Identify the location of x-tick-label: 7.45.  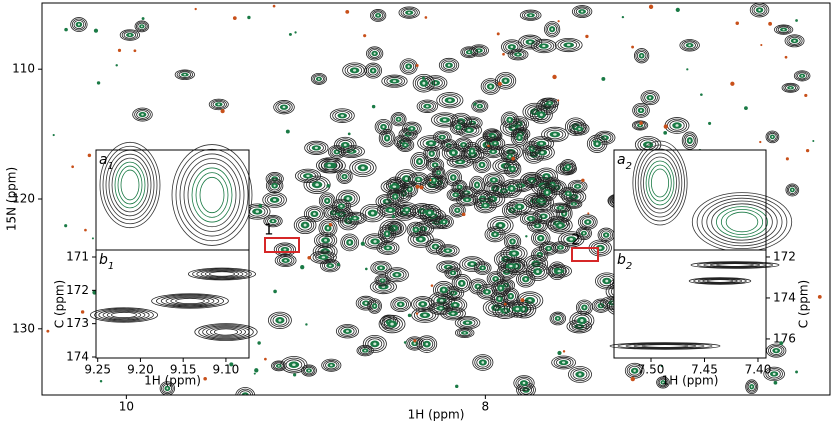
(704, 370).